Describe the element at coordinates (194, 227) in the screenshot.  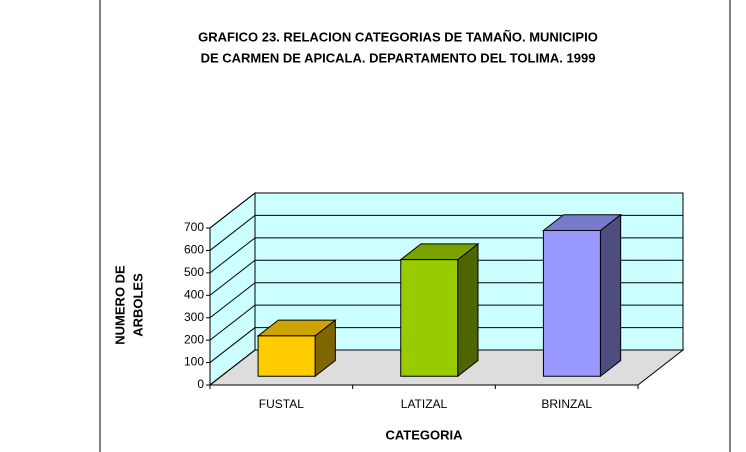
I see `y-tick-label: 700` at that location.